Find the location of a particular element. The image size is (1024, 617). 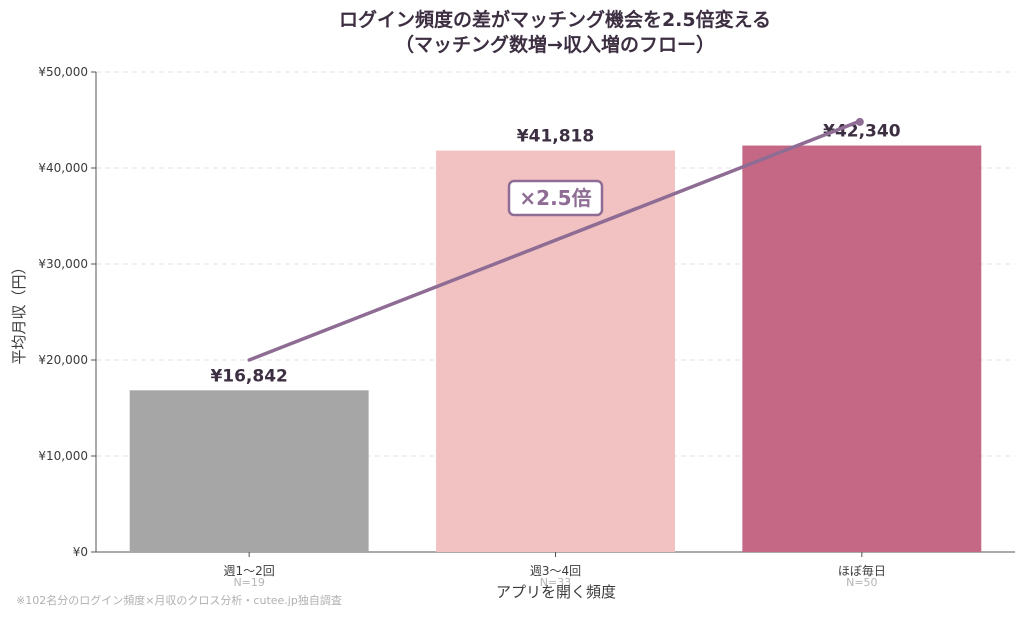

y-tick-label: ¥30,000 is located at coordinates (63, 264).